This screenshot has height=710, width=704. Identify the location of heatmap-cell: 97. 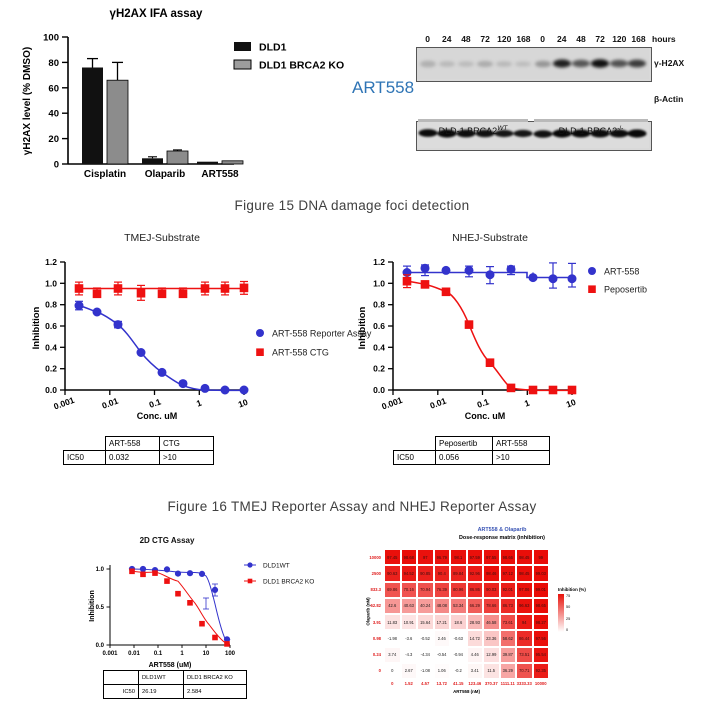
(425, 557).